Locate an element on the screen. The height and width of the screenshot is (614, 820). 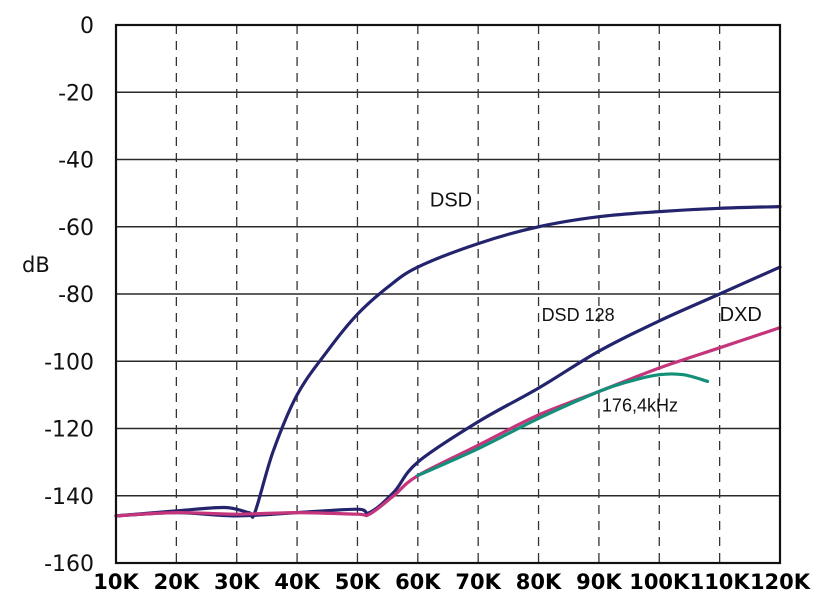
x-tick-label-8: 90K is located at coordinates (599, 582).